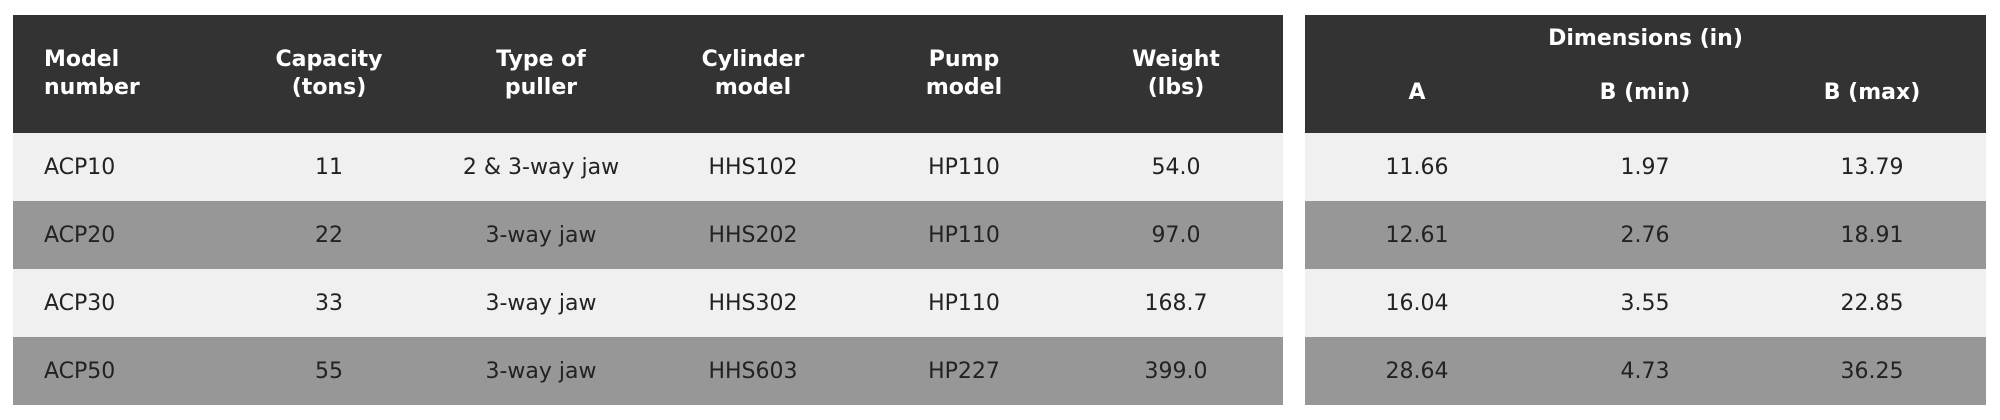 Image resolution: width=2000 pixels, height=420 pixels. What do you see at coordinates (1417, 303) in the screenshot?
I see `cell: 16.04` at bounding box center [1417, 303].